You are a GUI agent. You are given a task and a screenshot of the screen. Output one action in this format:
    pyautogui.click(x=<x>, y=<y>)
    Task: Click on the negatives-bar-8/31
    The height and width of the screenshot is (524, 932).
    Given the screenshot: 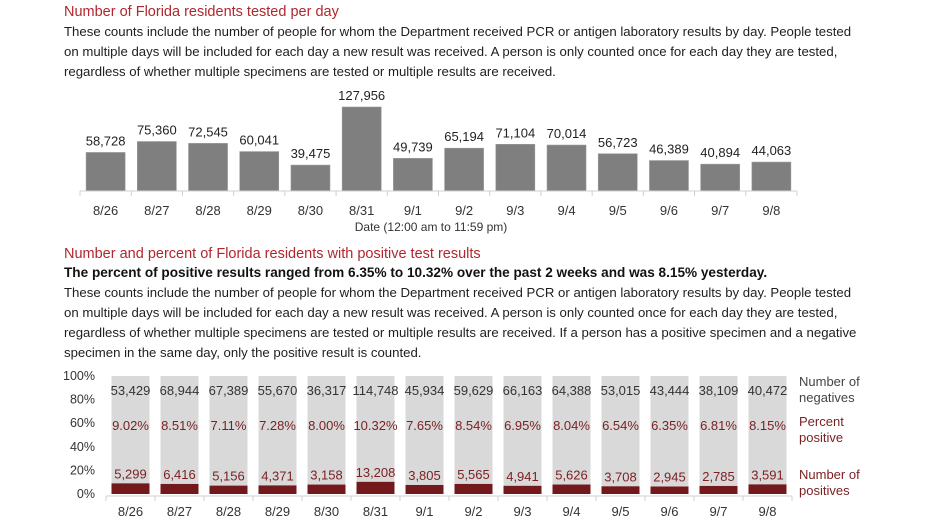 What is the action you would take?
    pyautogui.click(x=375, y=429)
    